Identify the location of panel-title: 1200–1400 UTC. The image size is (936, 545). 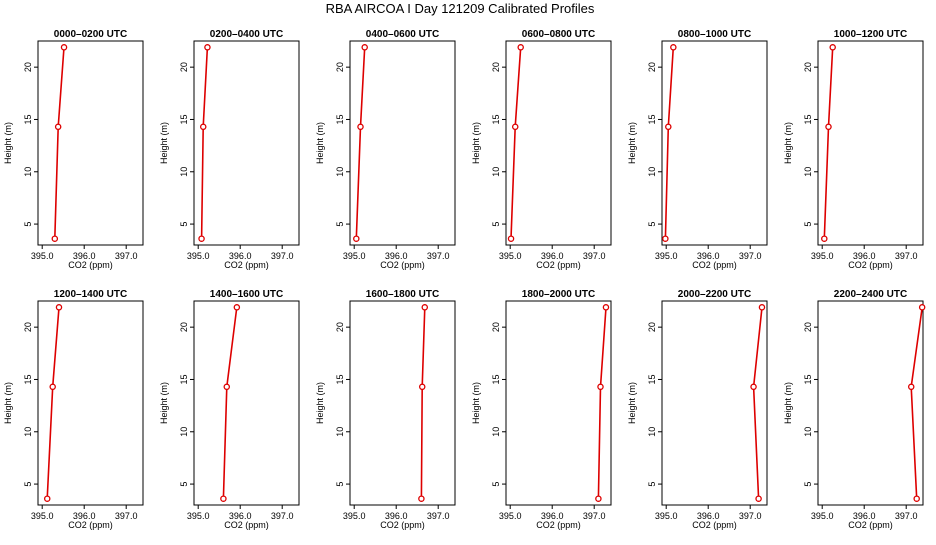
(90, 294).